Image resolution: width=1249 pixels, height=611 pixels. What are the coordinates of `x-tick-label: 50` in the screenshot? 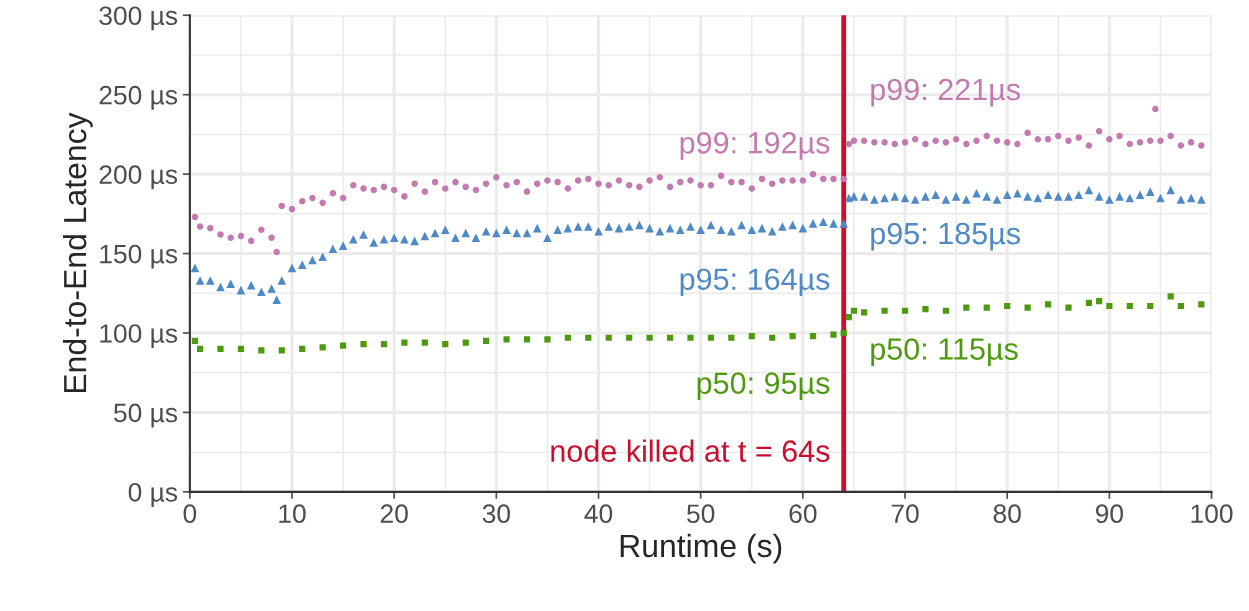 It's located at (701, 514).